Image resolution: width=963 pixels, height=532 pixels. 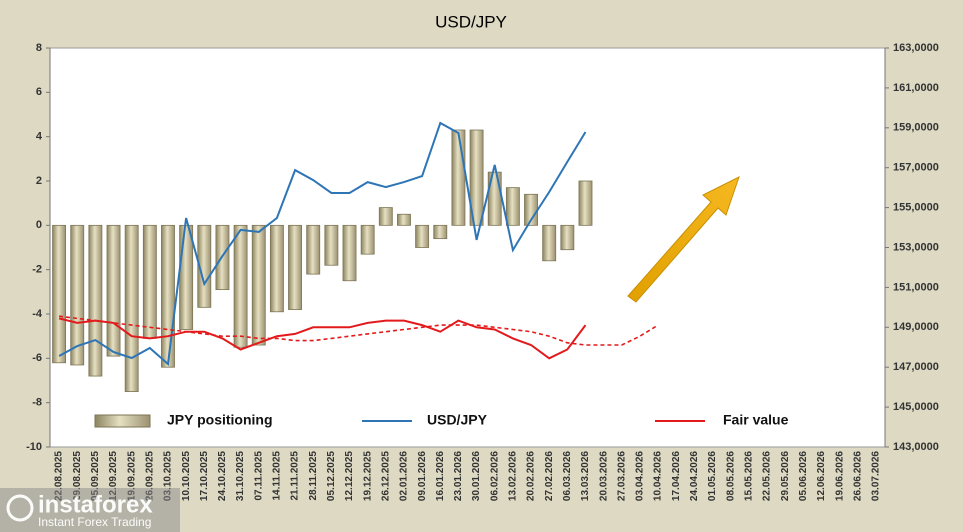 I want to click on x-tick-label: 10.10.2025, so click(x=186, y=476).